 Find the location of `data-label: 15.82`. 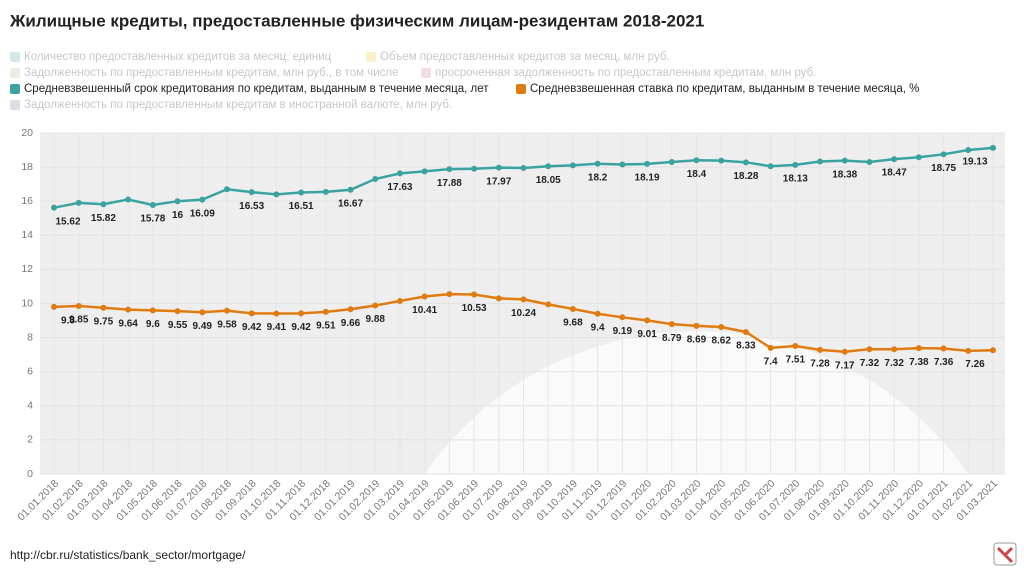

data-label: 15.82 is located at coordinates (103, 218).